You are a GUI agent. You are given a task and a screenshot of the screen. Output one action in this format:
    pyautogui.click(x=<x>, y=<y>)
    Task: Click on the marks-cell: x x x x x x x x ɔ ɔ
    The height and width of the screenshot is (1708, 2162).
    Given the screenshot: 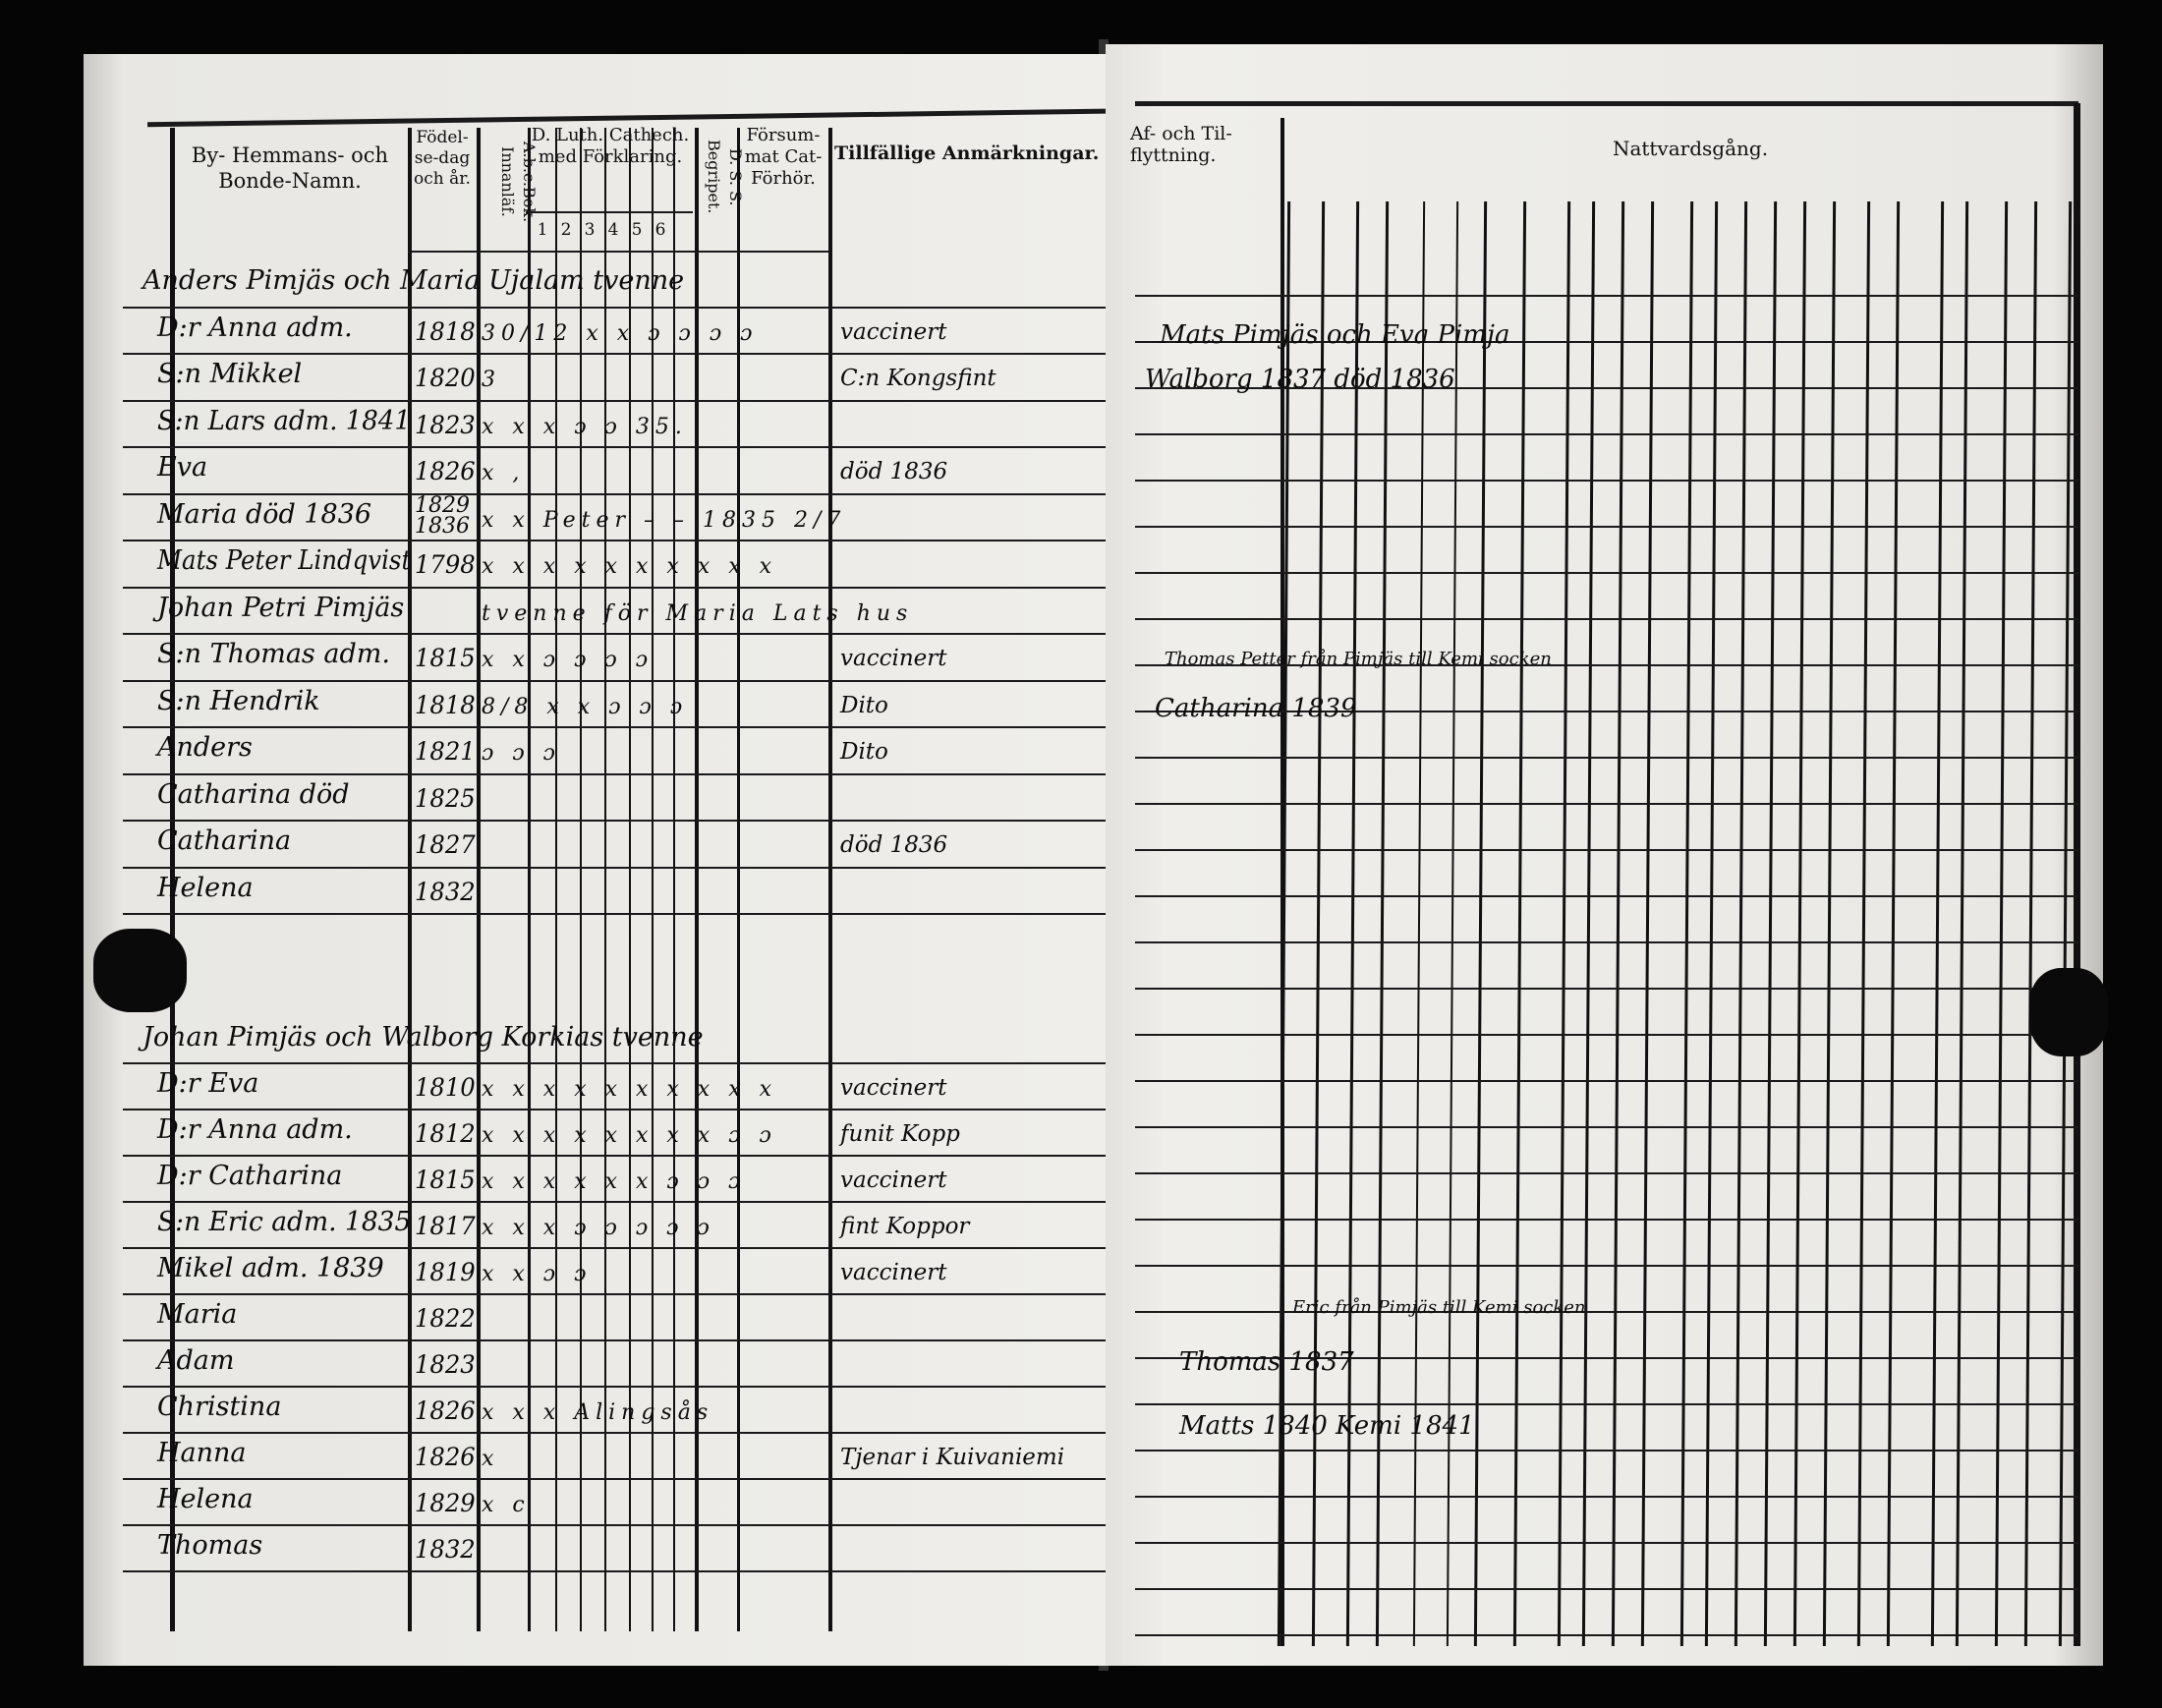 What is the action you would take?
    pyautogui.click(x=630, y=1135)
    